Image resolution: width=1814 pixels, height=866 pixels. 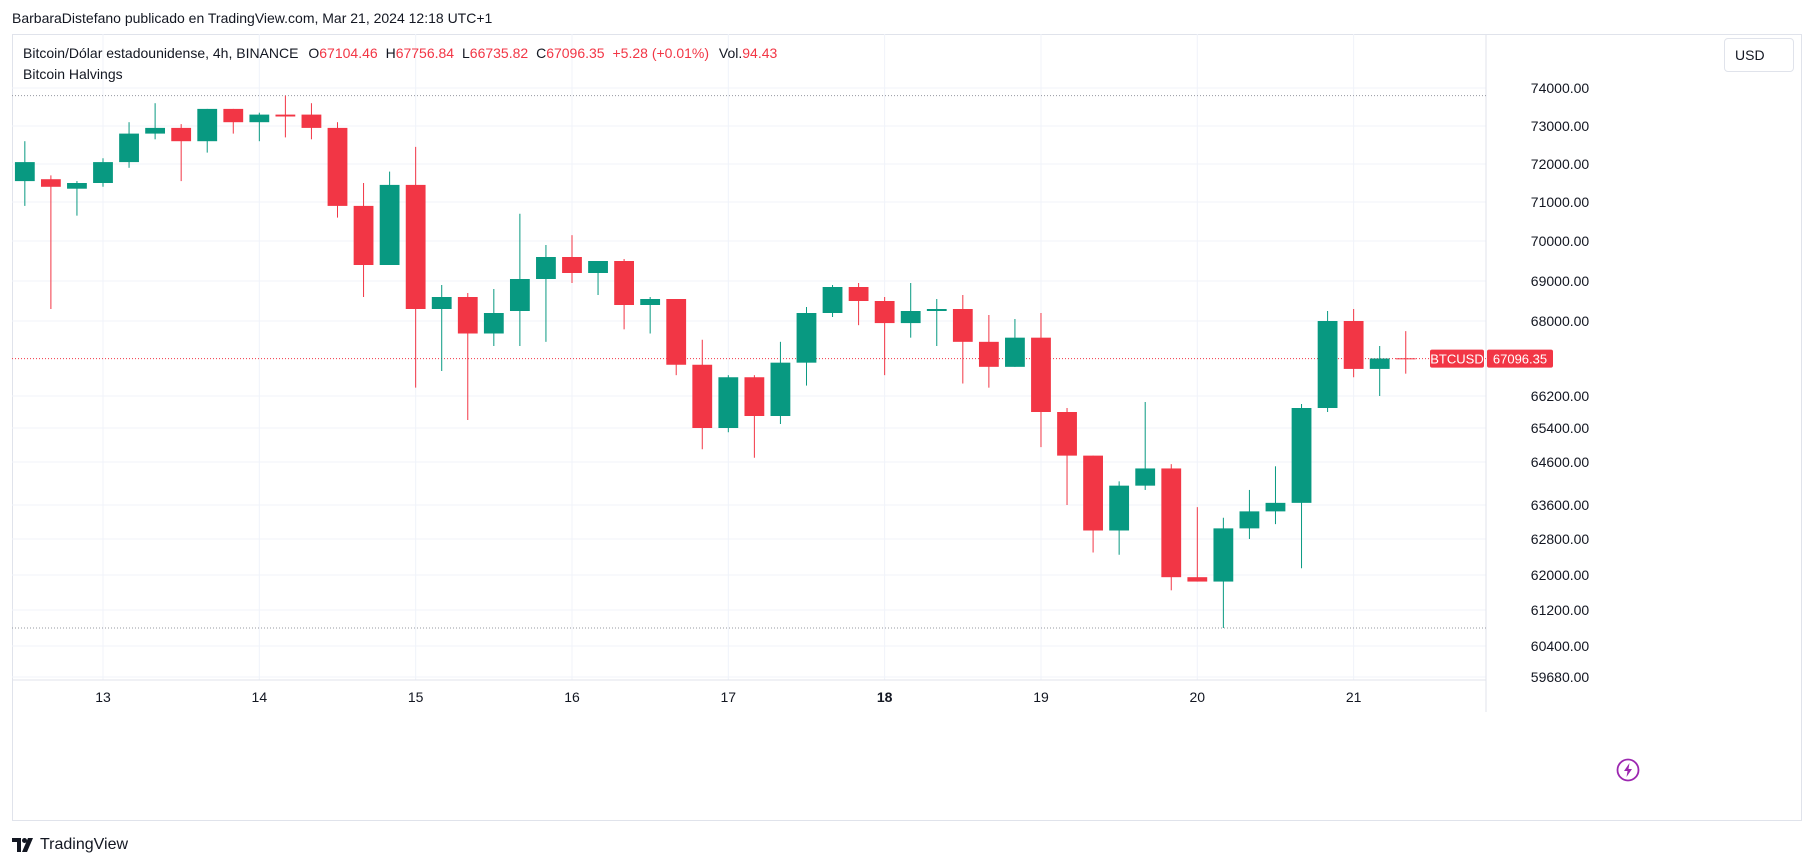 I want to click on symbol-tag-bg, so click(x=1457, y=358).